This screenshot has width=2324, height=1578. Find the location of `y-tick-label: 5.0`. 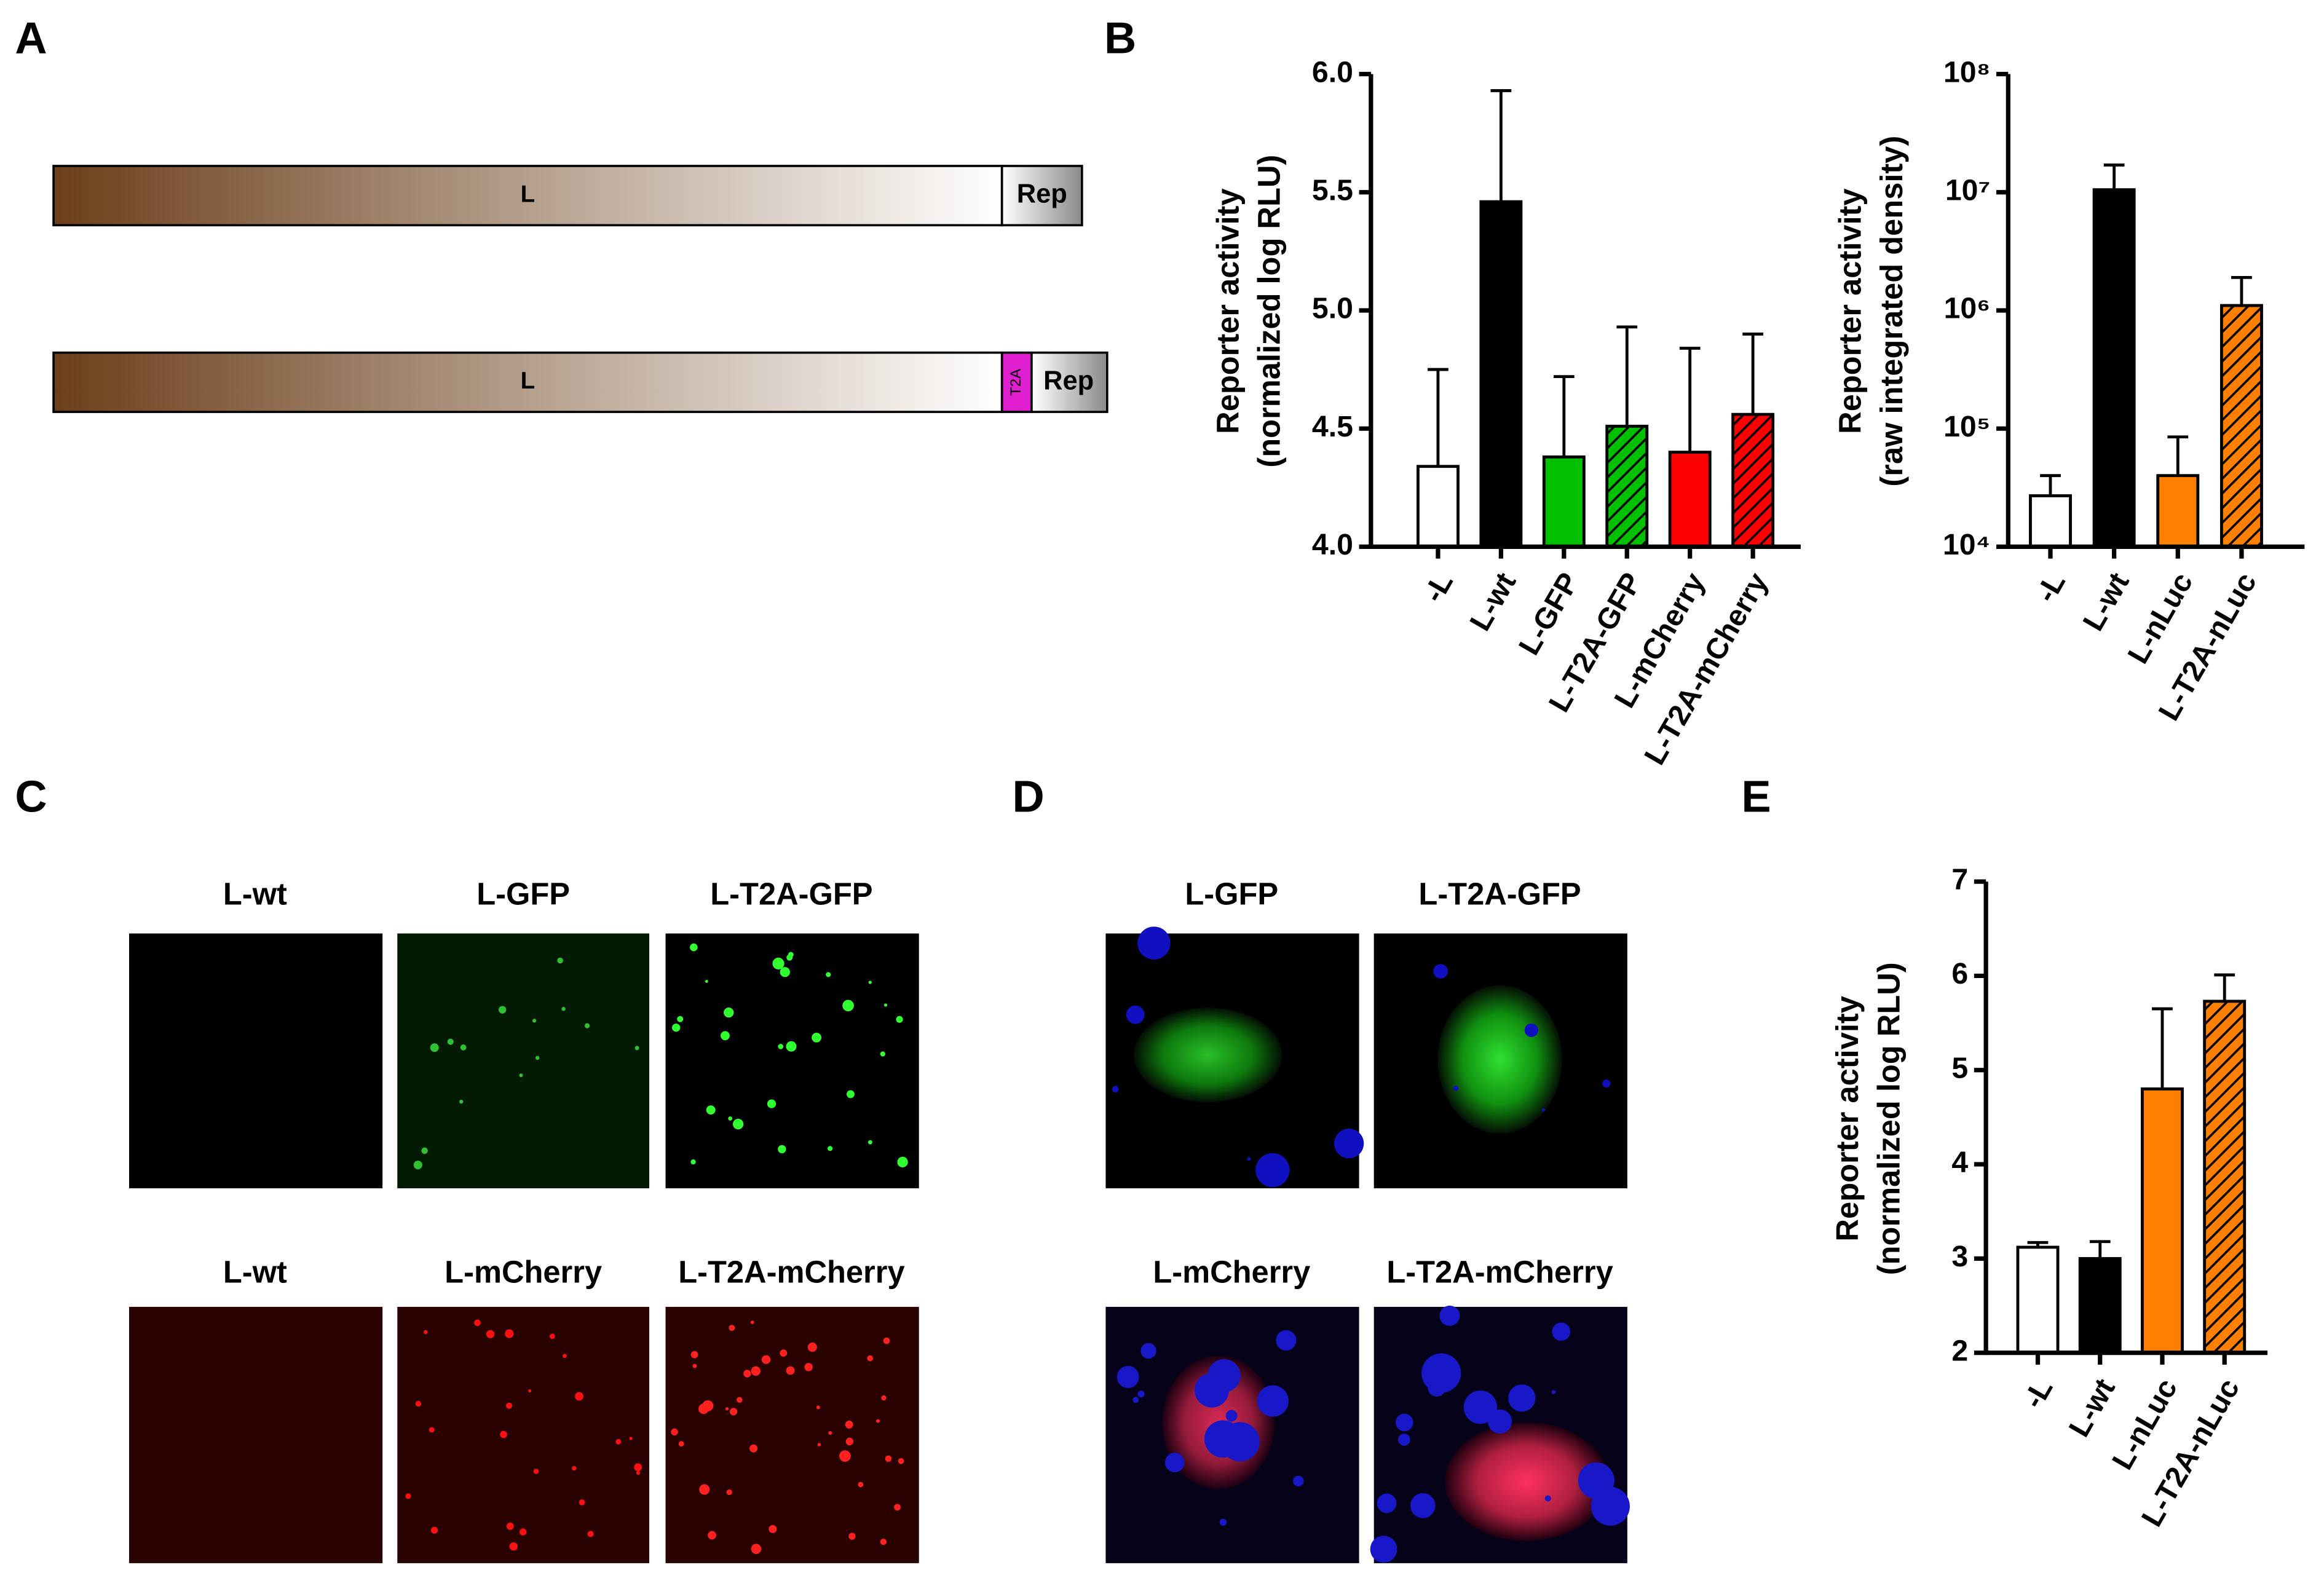

y-tick-label: 5.0 is located at coordinates (1332, 308).